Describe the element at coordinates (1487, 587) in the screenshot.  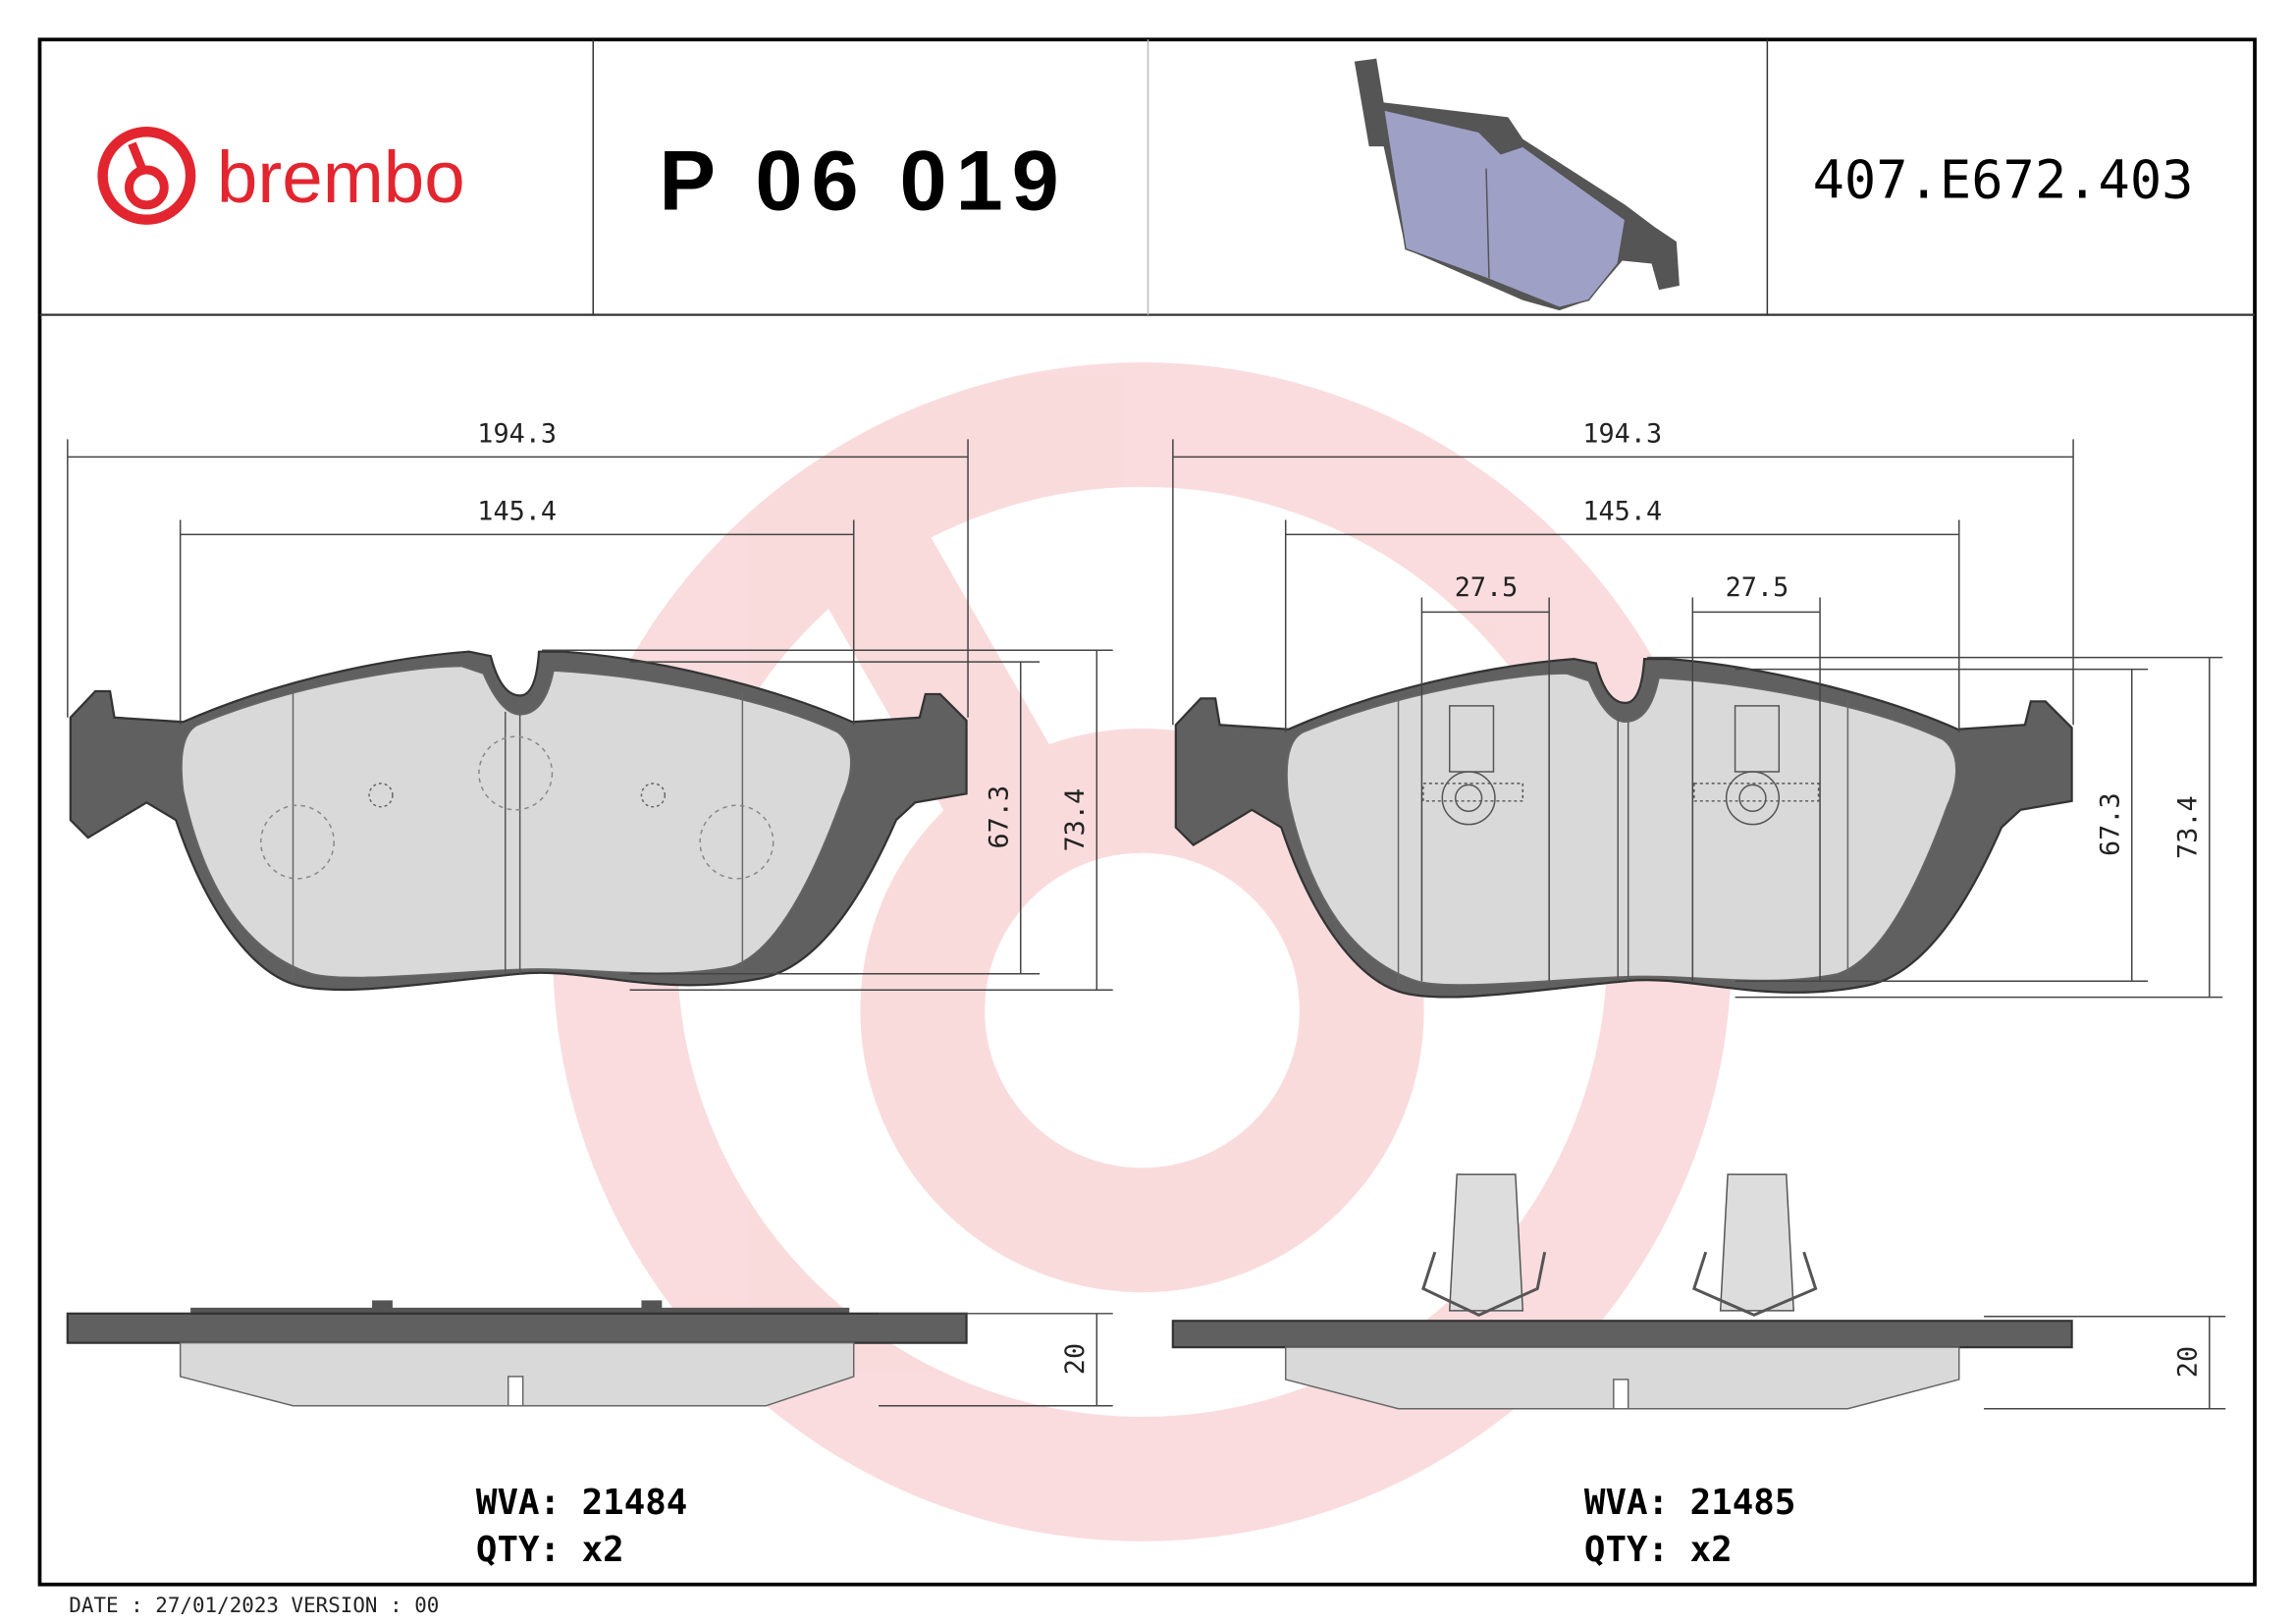
I see `dim-sensor-left: 27.5` at that location.